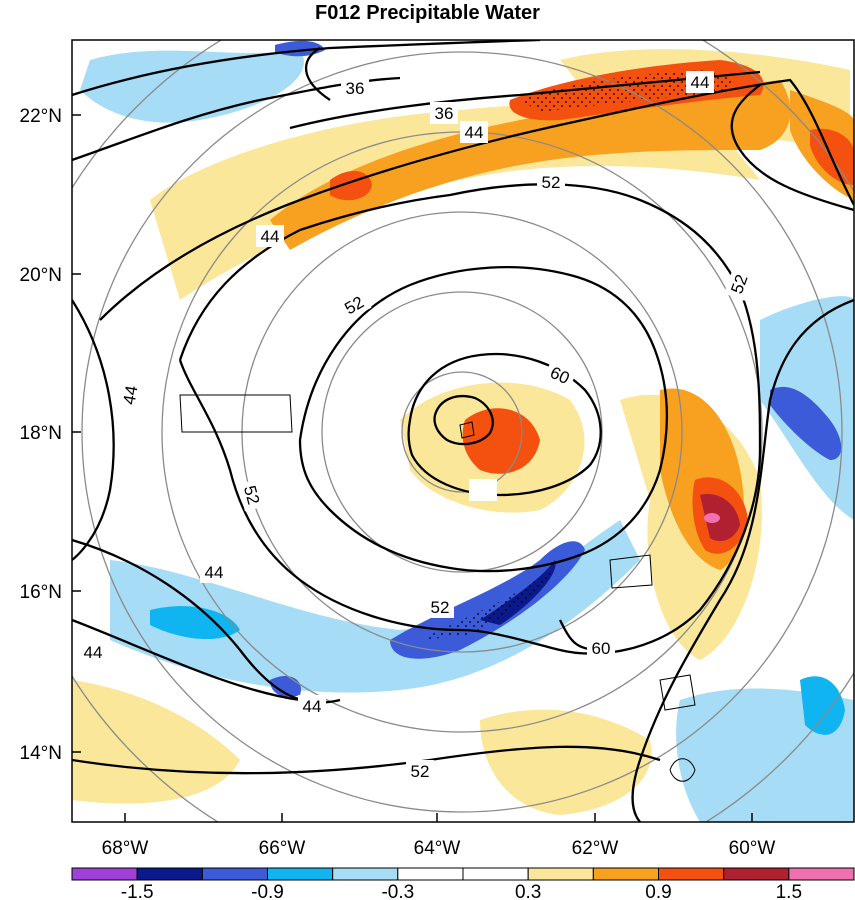 The height and width of the screenshot is (900, 855). What do you see at coordinates (463, 883) in the screenshot?
I see `colorbar: -1.5 -0.9 -0.3 0.3 0.9 1.5` at bounding box center [463, 883].